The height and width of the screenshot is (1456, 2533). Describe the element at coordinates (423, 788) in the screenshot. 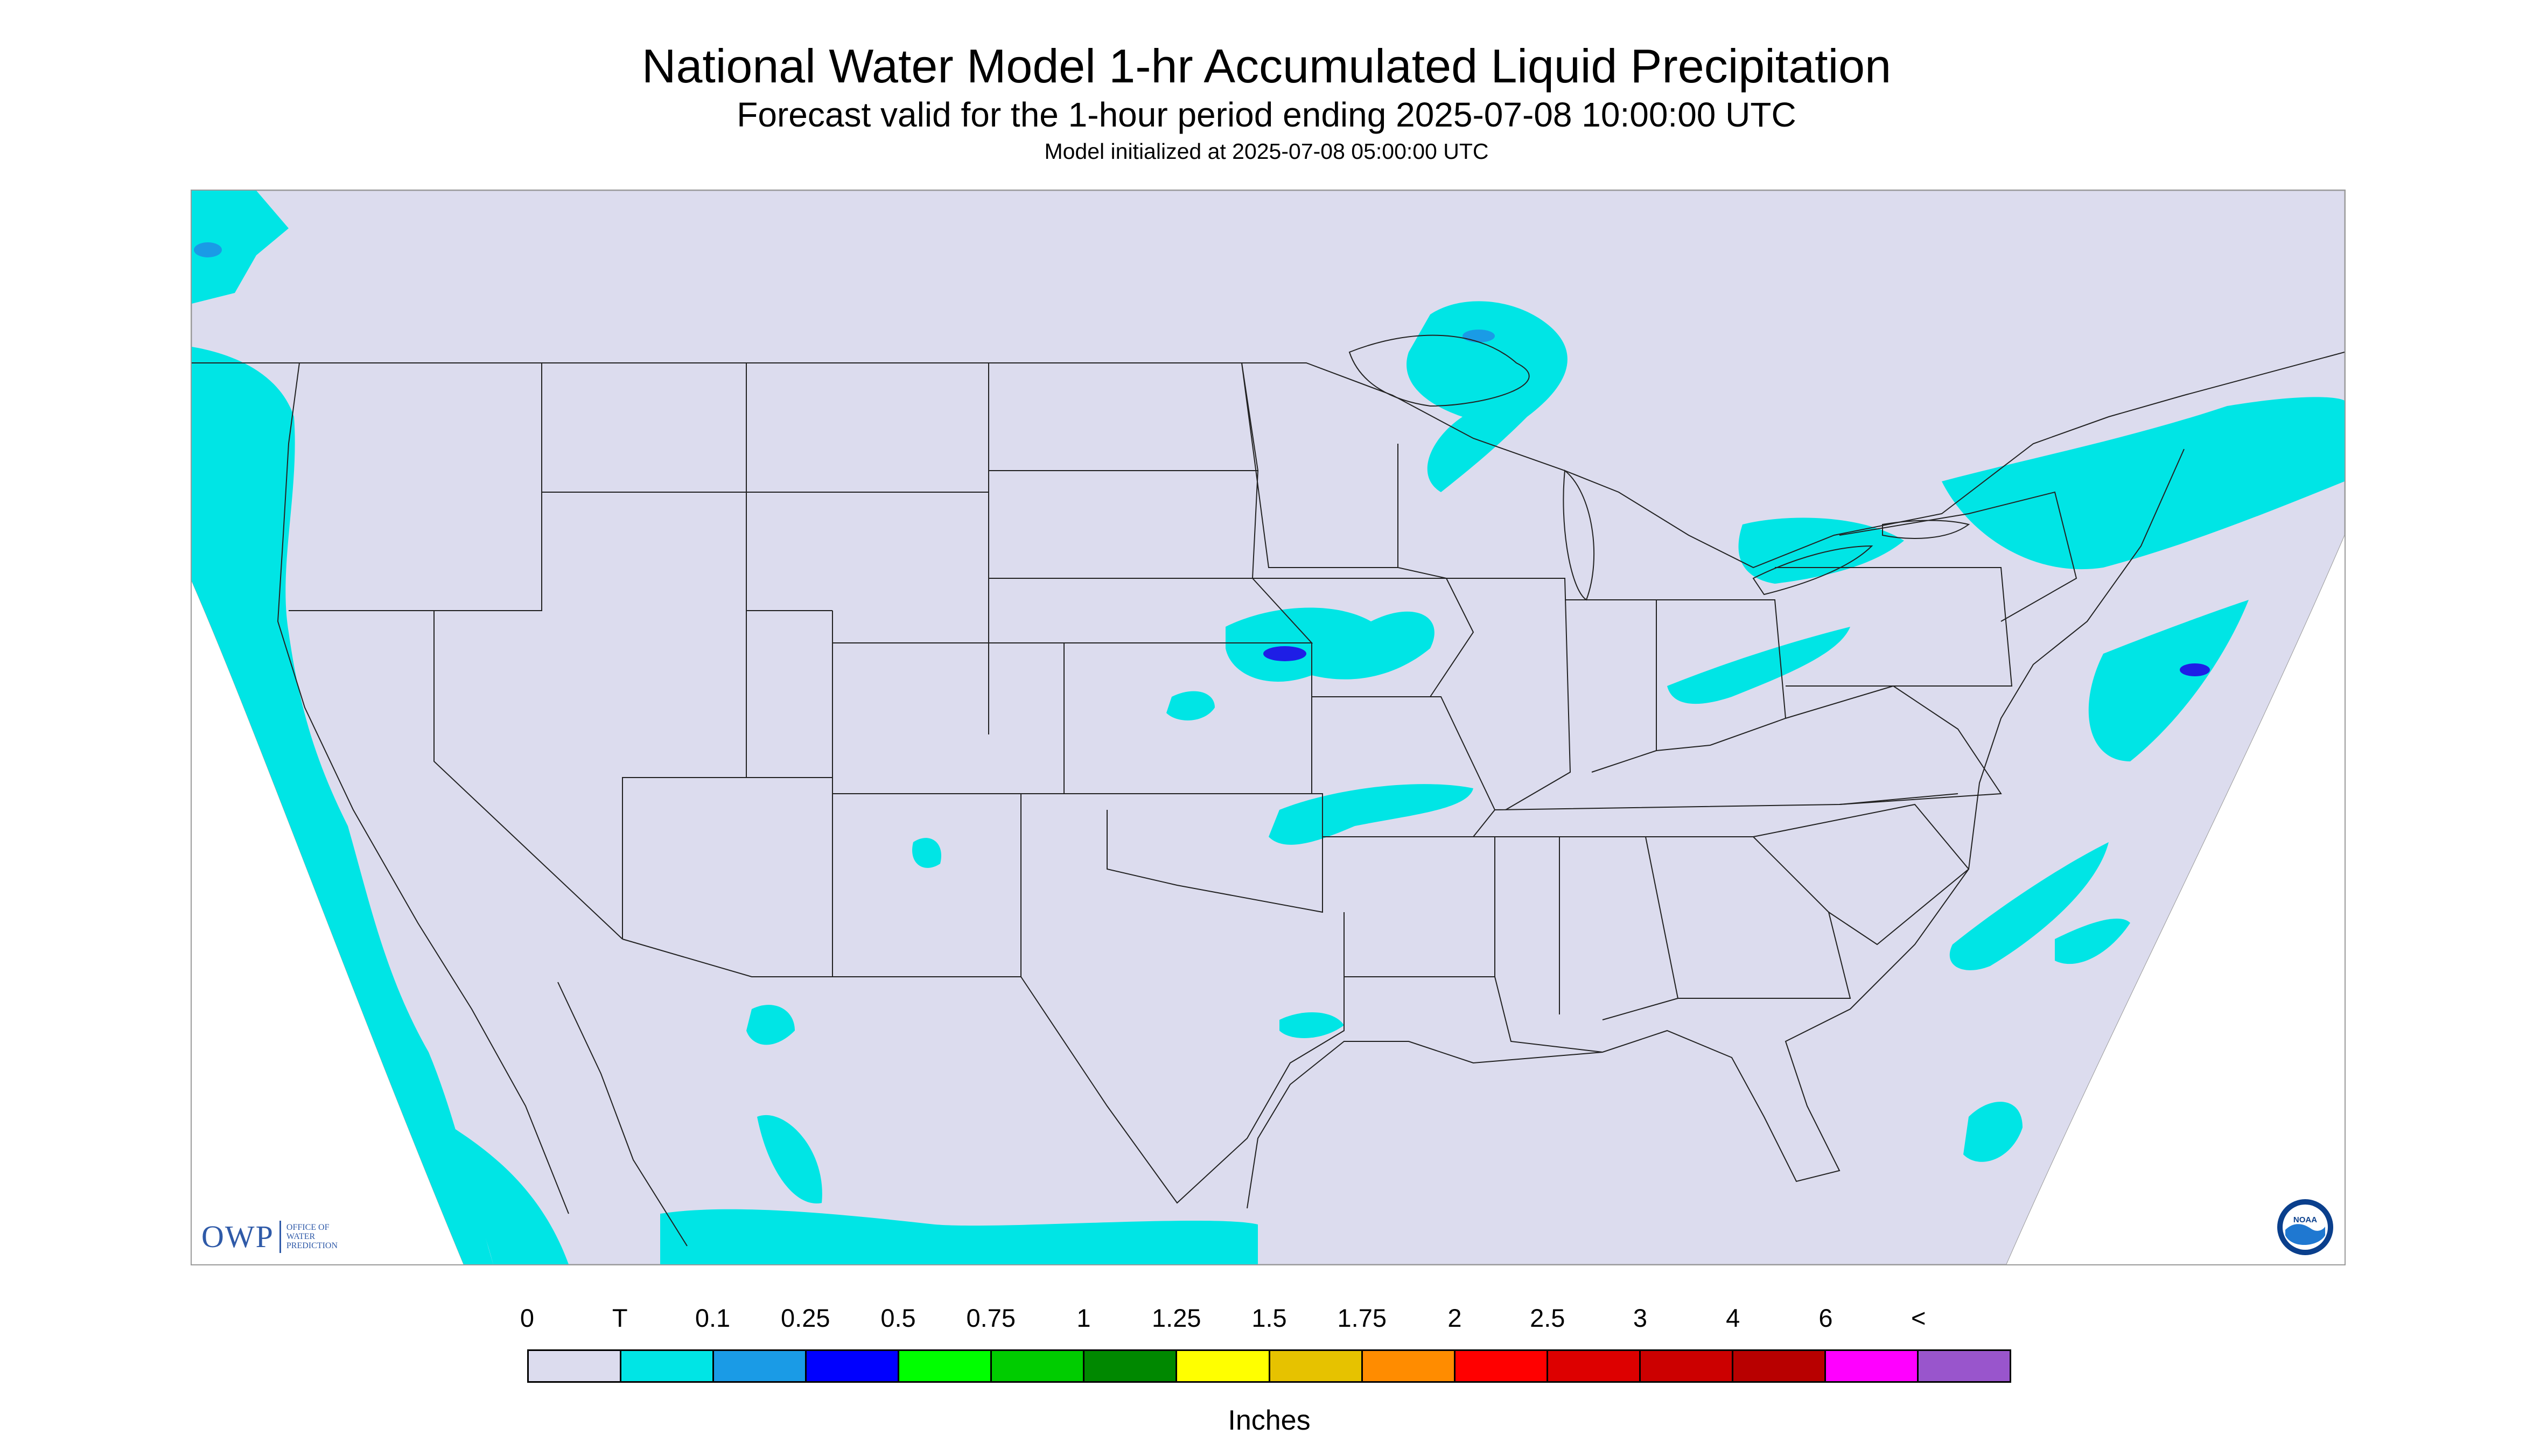

I see `coast-pacific` at that location.